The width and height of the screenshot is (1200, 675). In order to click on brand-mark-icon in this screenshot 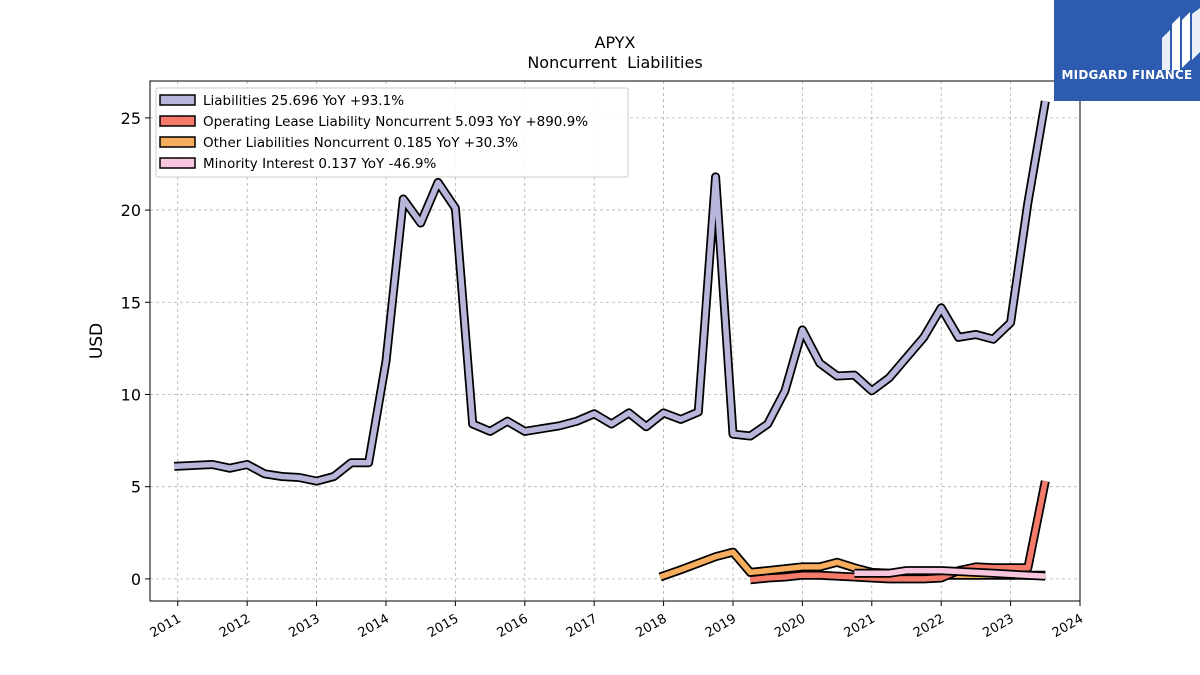, I will do `click(1181, 39)`.